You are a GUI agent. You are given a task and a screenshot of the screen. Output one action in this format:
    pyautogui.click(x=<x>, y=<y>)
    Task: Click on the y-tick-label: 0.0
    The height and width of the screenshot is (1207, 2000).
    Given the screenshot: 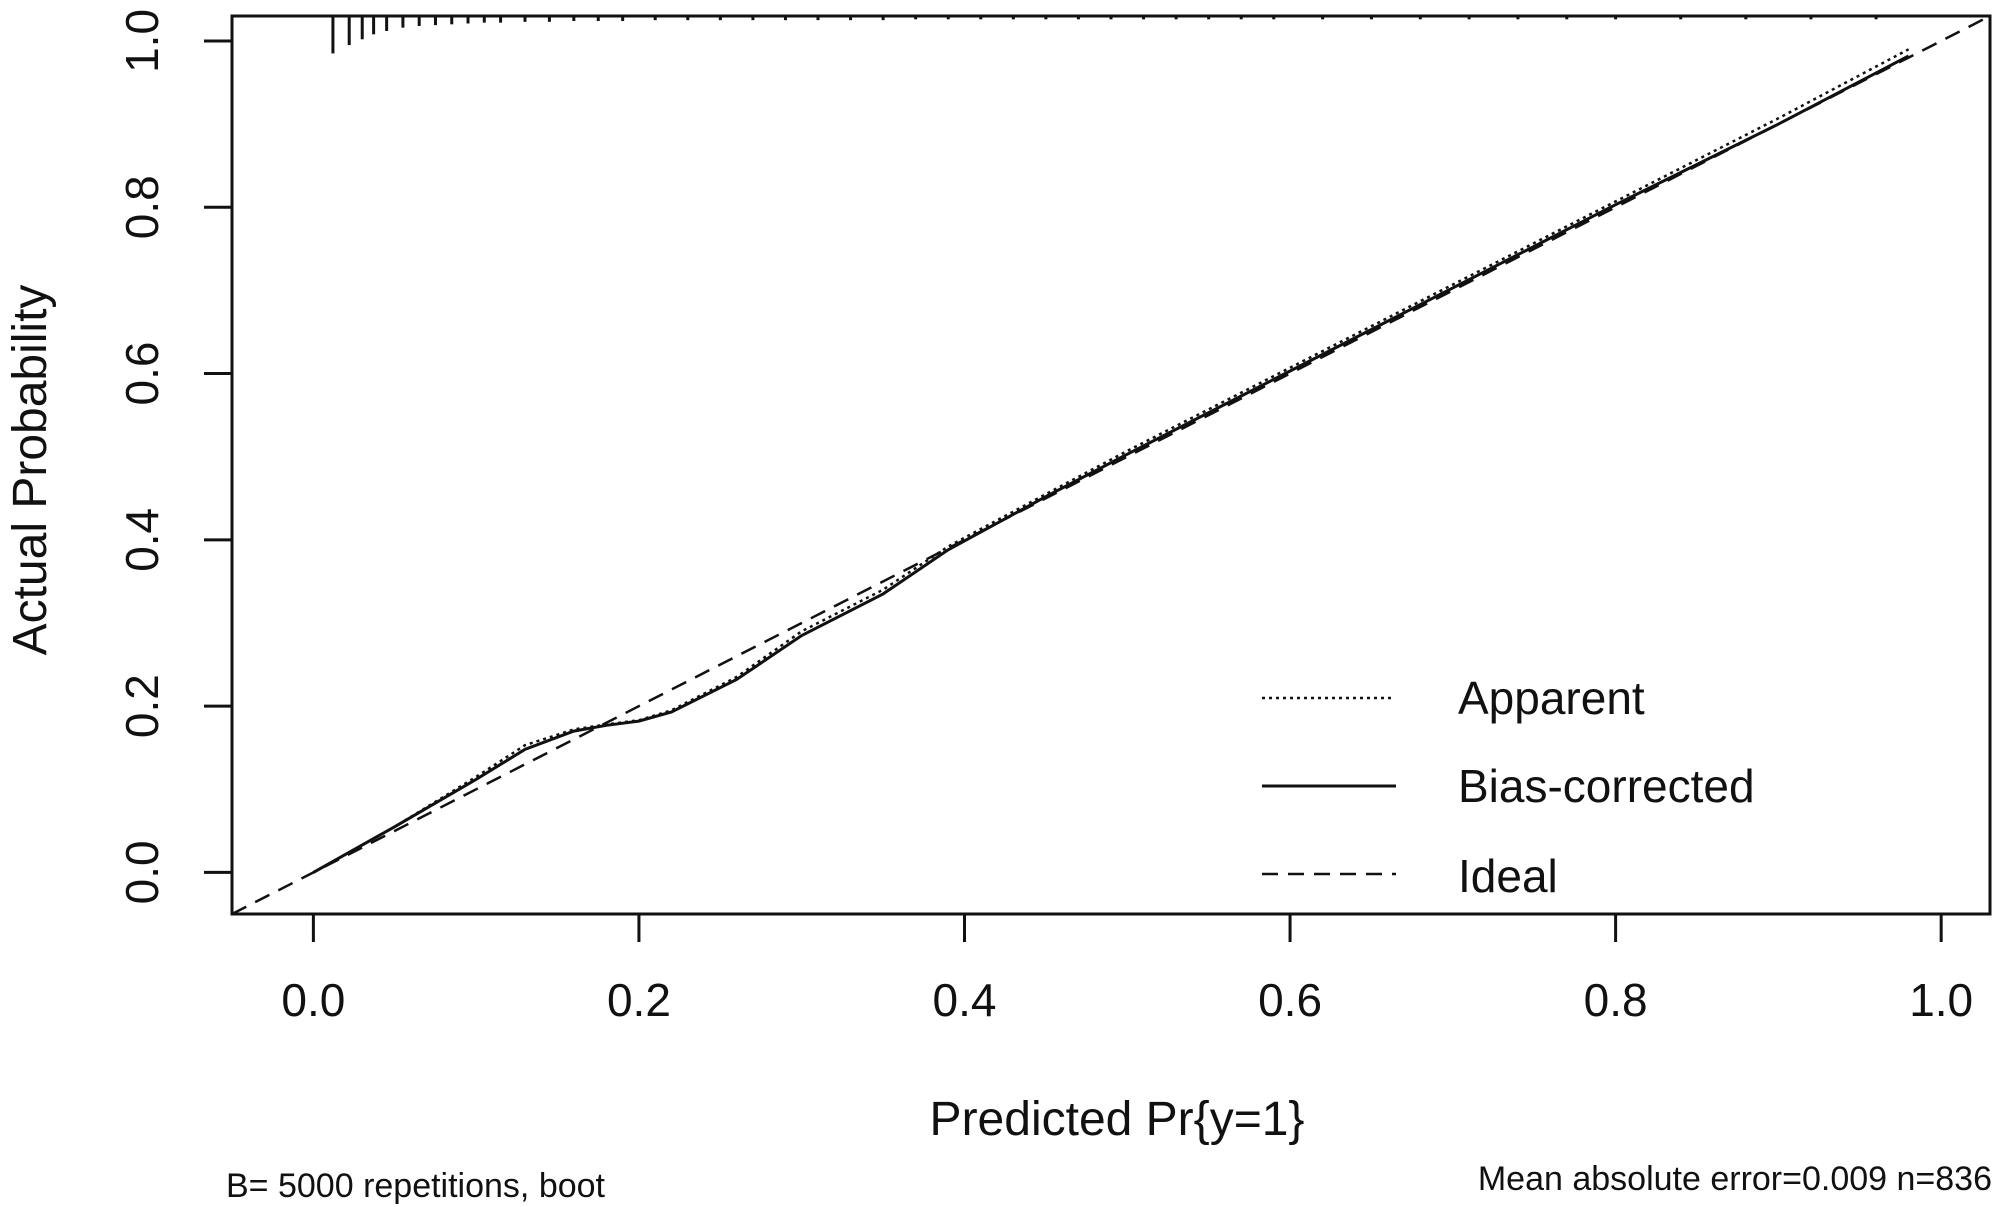 What is the action you would take?
    pyautogui.click(x=142, y=872)
    